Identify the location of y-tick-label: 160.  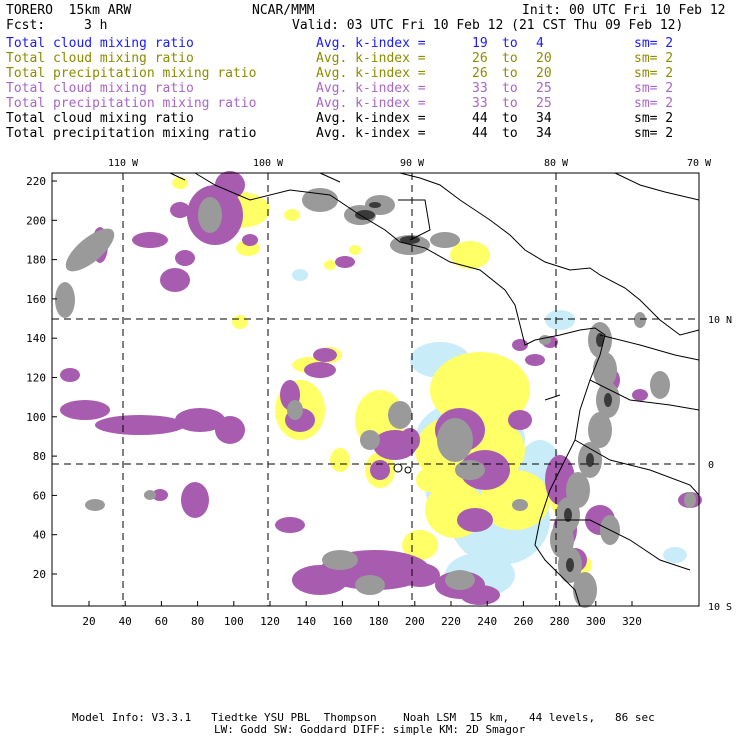
(36, 299).